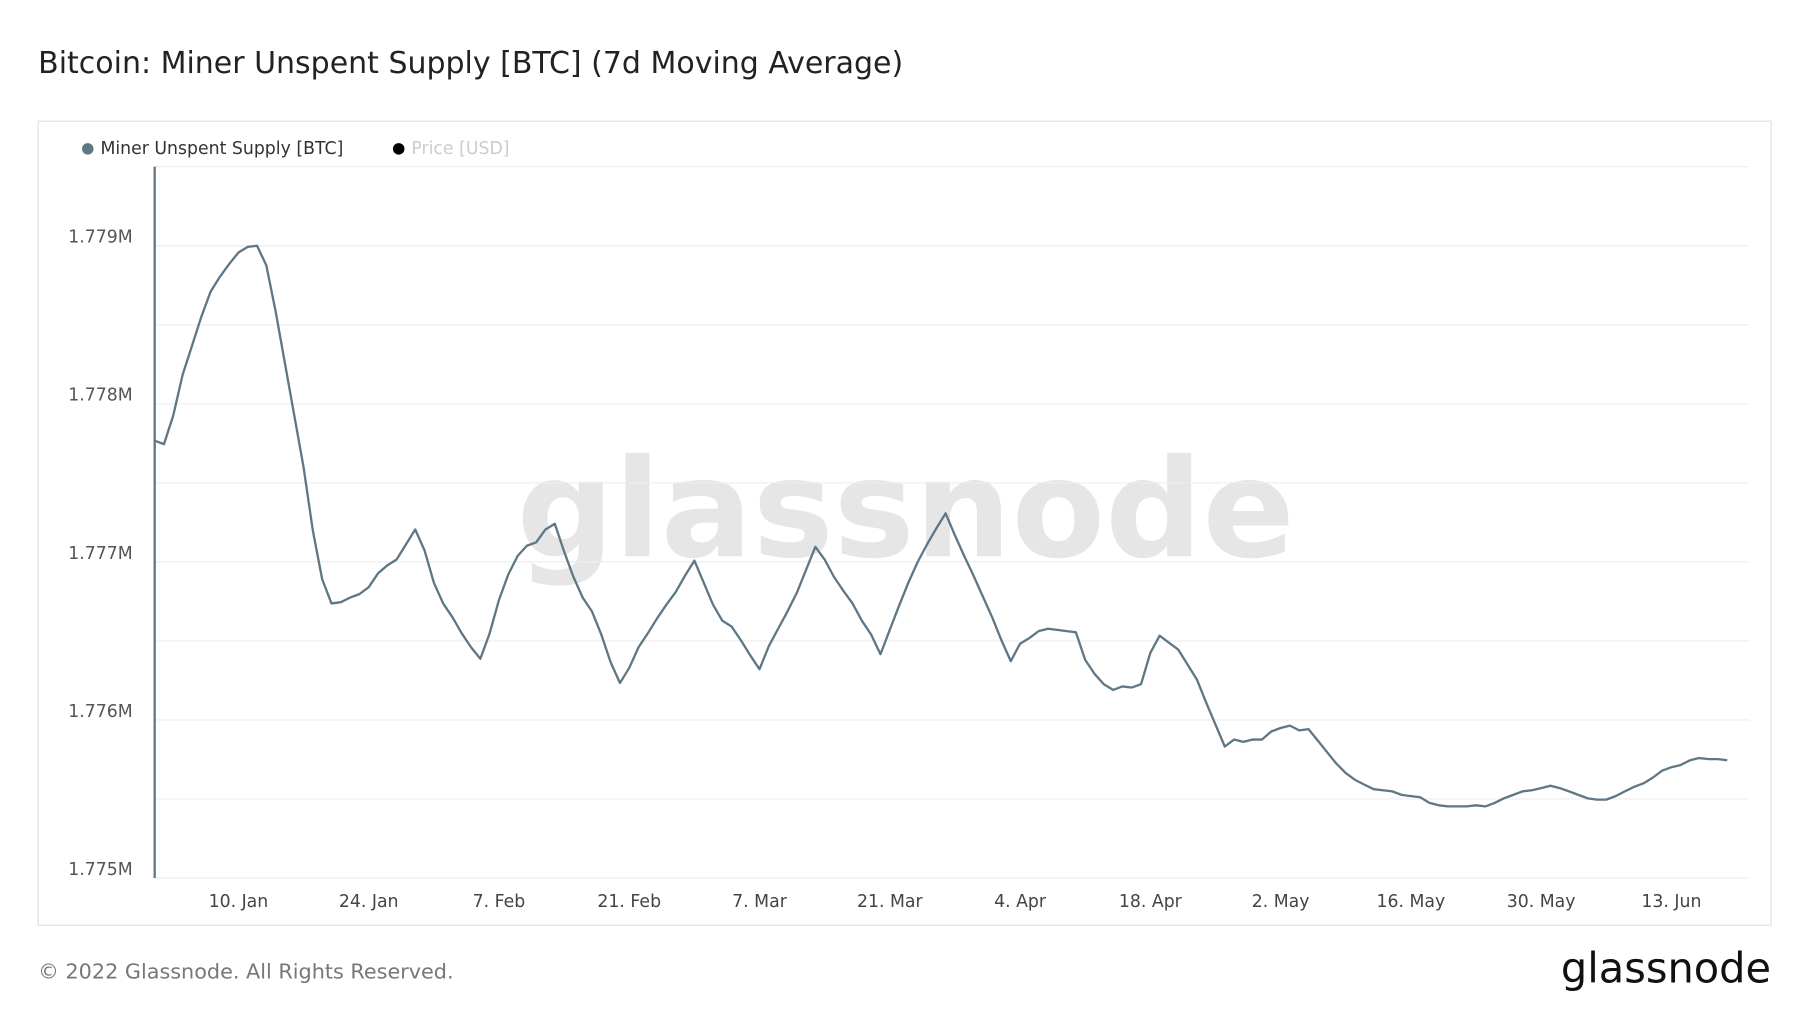 The height and width of the screenshot is (1013, 1800). What do you see at coordinates (460, 149) in the screenshot?
I see `legend-label: Price [USD]` at bounding box center [460, 149].